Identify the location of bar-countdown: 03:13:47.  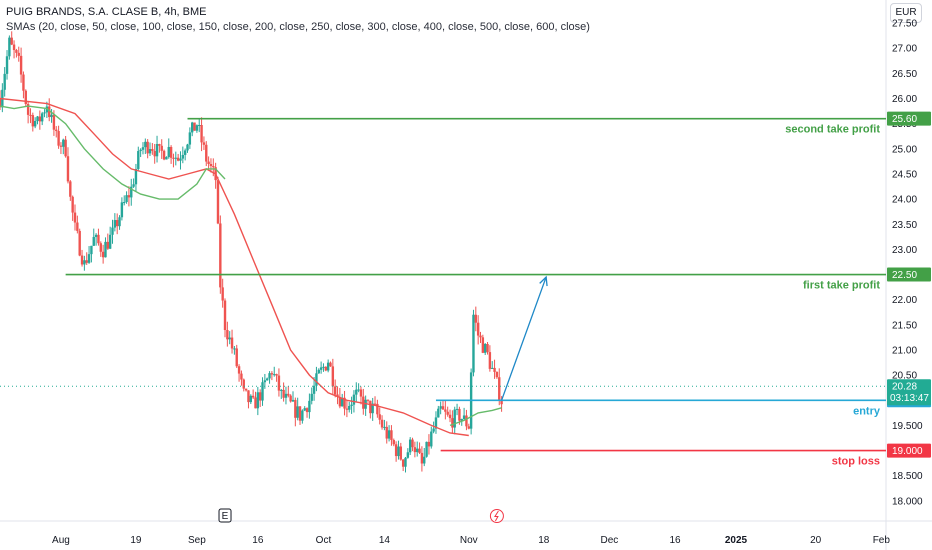
(909, 398).